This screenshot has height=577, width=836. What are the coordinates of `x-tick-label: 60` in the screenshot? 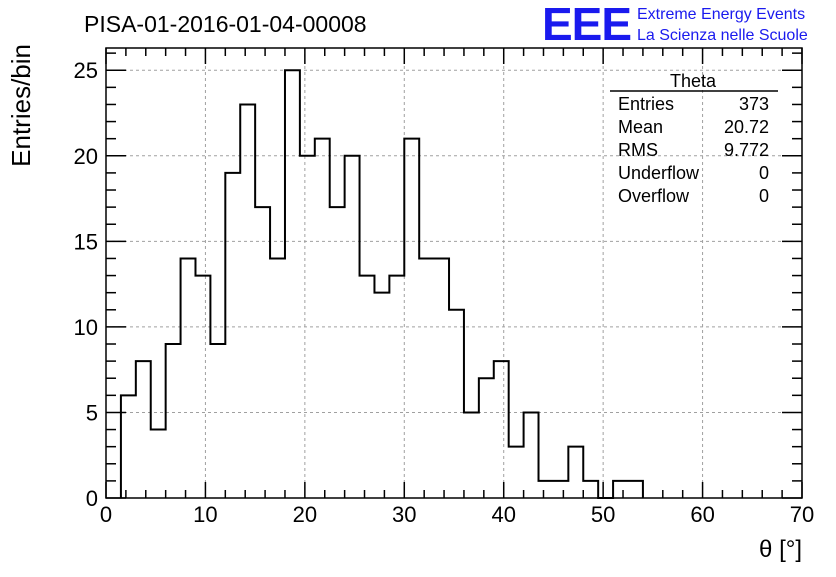 It's located at (702, 514).